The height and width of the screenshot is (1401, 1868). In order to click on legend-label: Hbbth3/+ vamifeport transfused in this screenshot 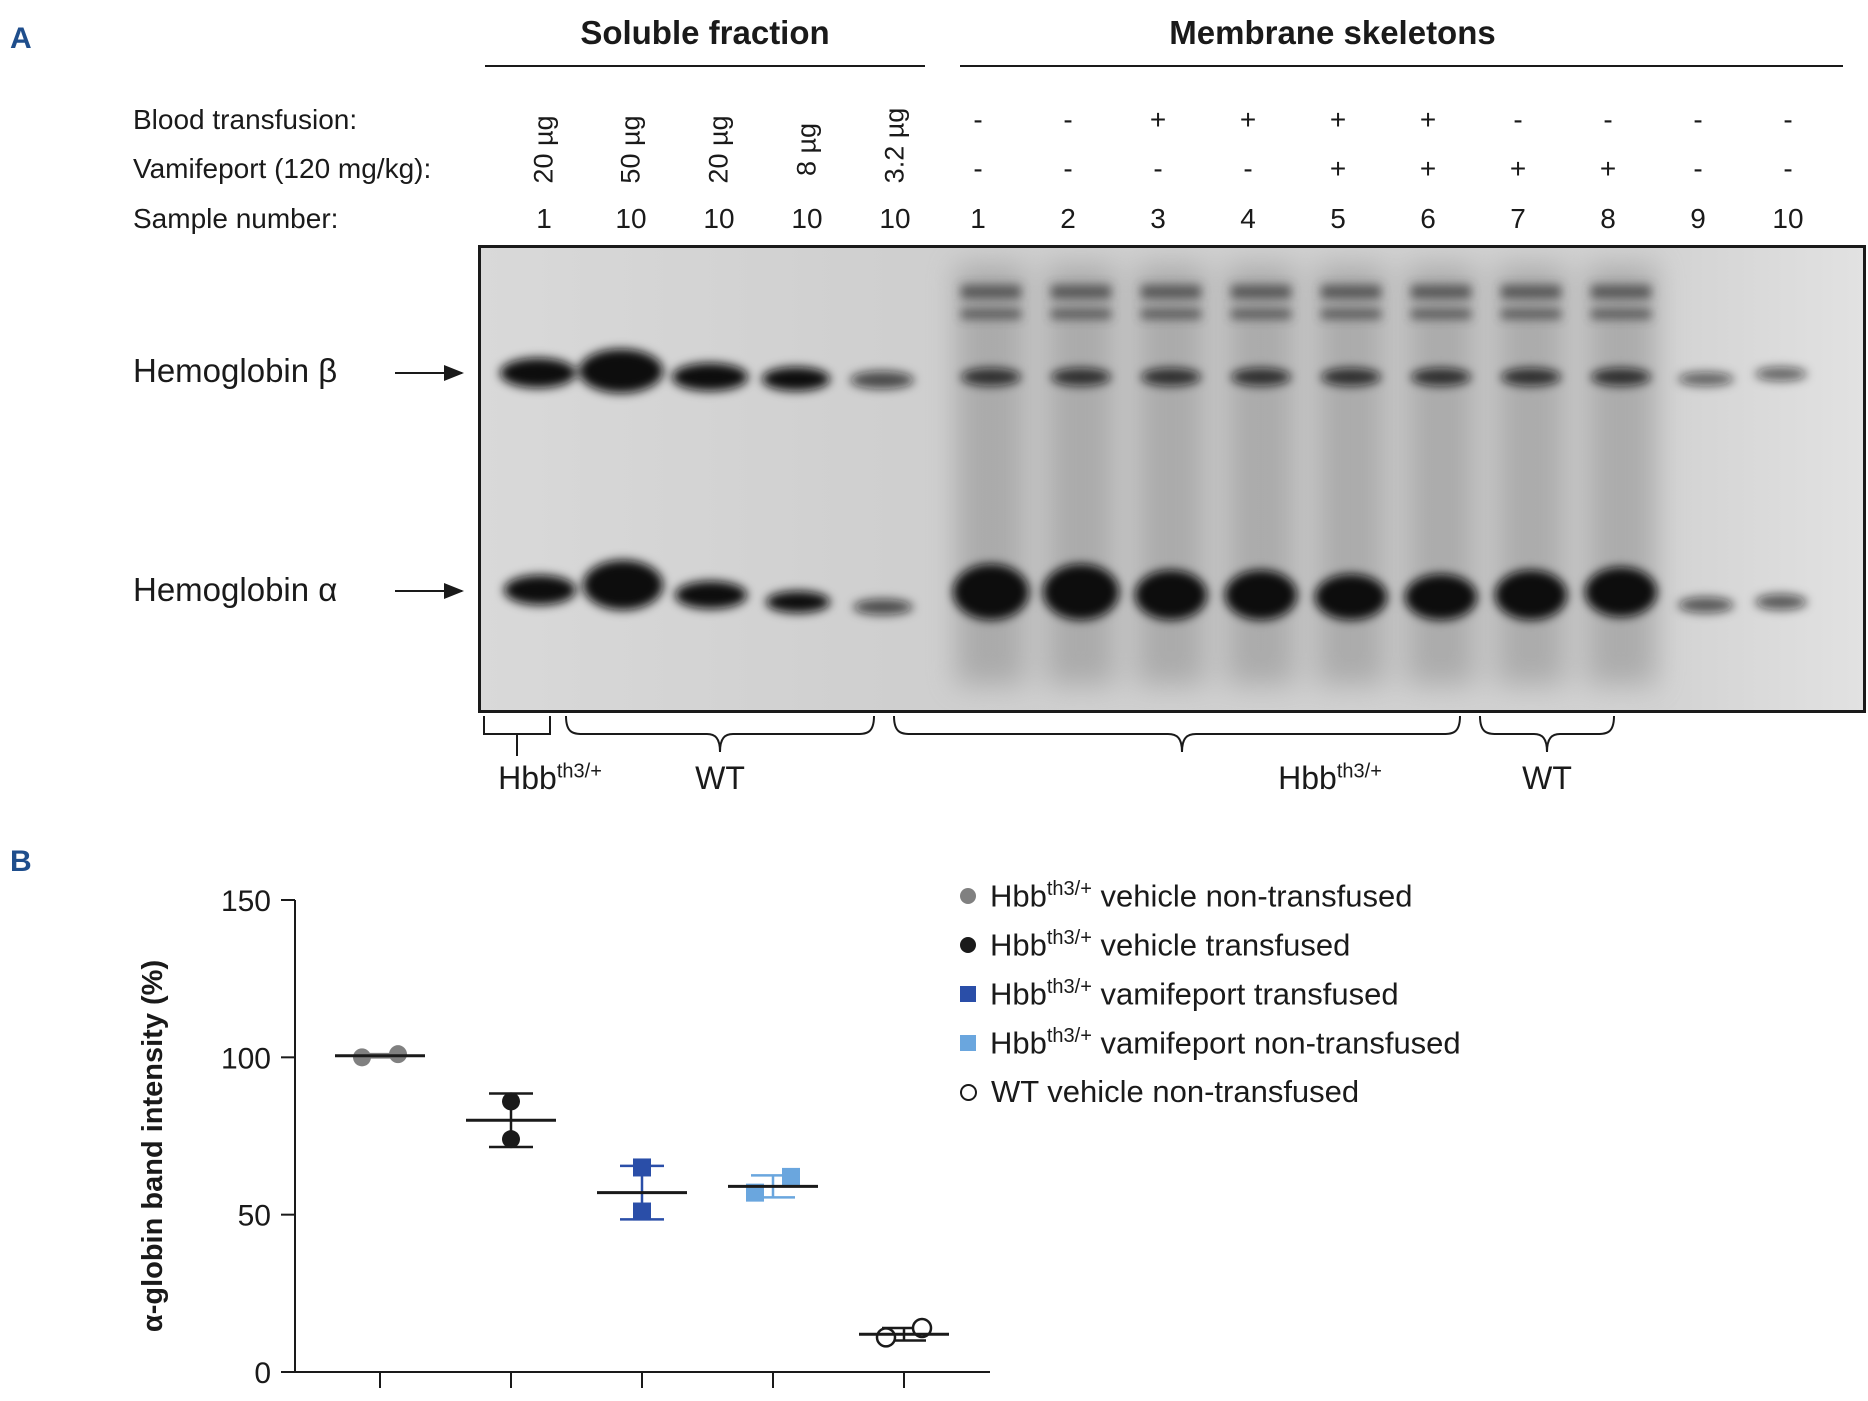, I will do `click(1194, 994)`.